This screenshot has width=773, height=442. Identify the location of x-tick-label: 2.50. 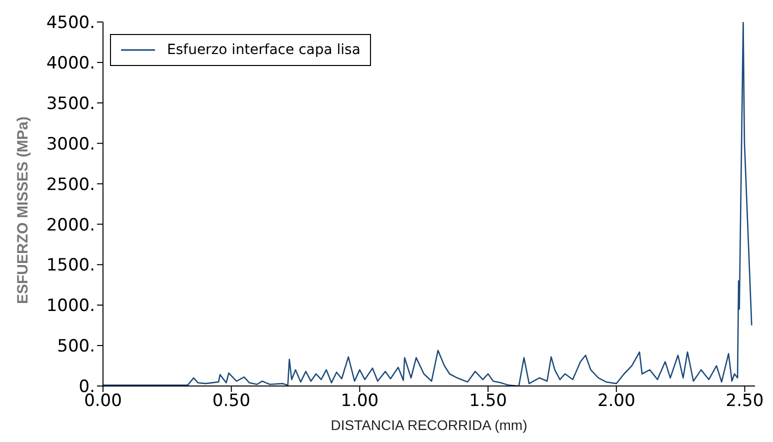
(745, 401).